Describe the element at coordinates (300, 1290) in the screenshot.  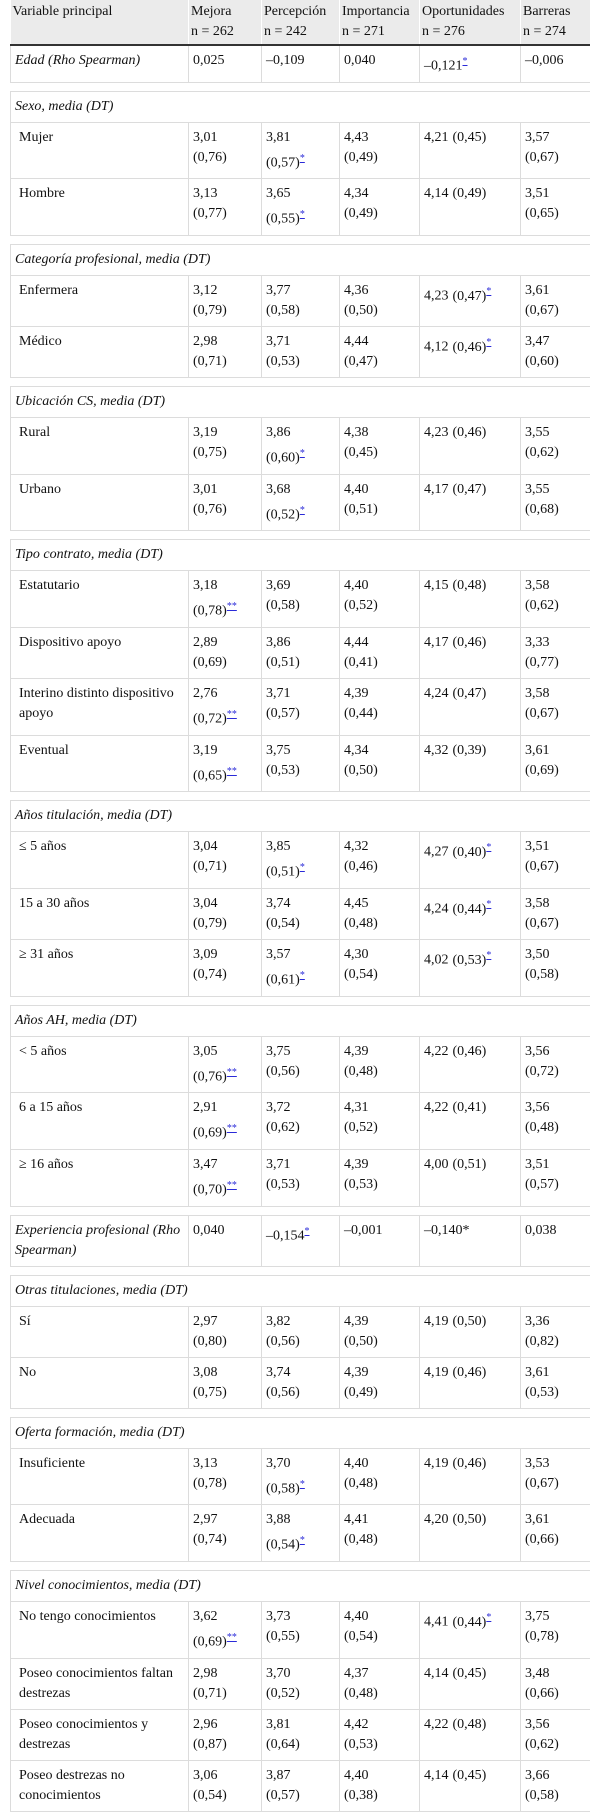
I see `section-row: Otras titulaciones, media (DT)` at that location.